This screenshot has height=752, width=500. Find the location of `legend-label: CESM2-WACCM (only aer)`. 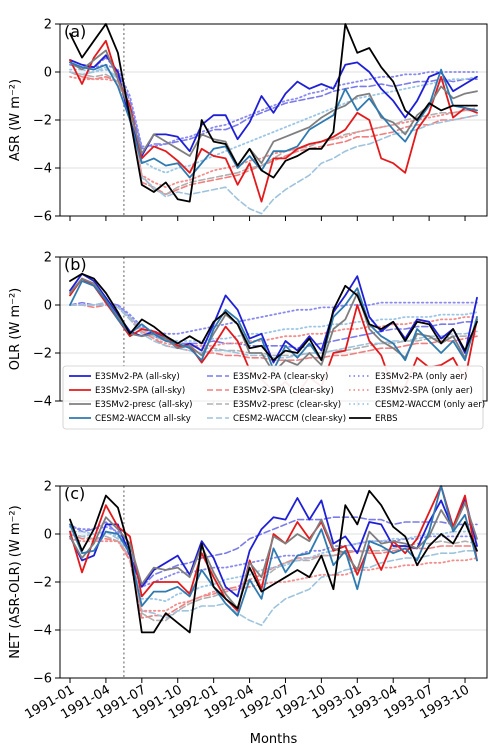

legend-label: CESM2-WACCM (only aer) is located at coordinates (430, 405).